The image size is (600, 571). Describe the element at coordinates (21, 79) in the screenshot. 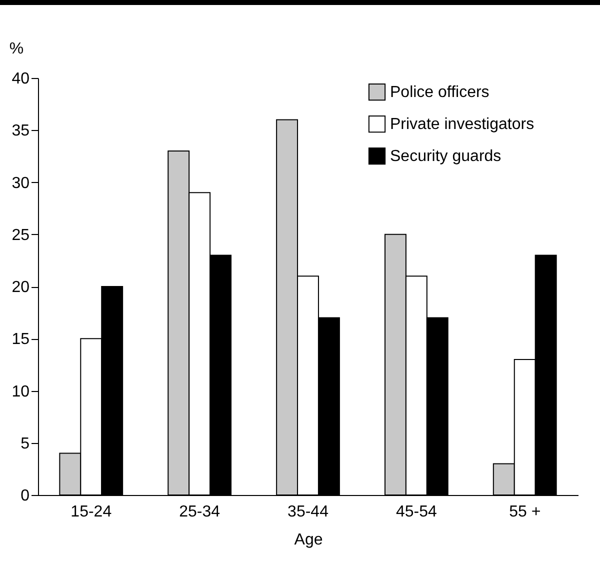

I see `y-tick-label: 40` at that location.